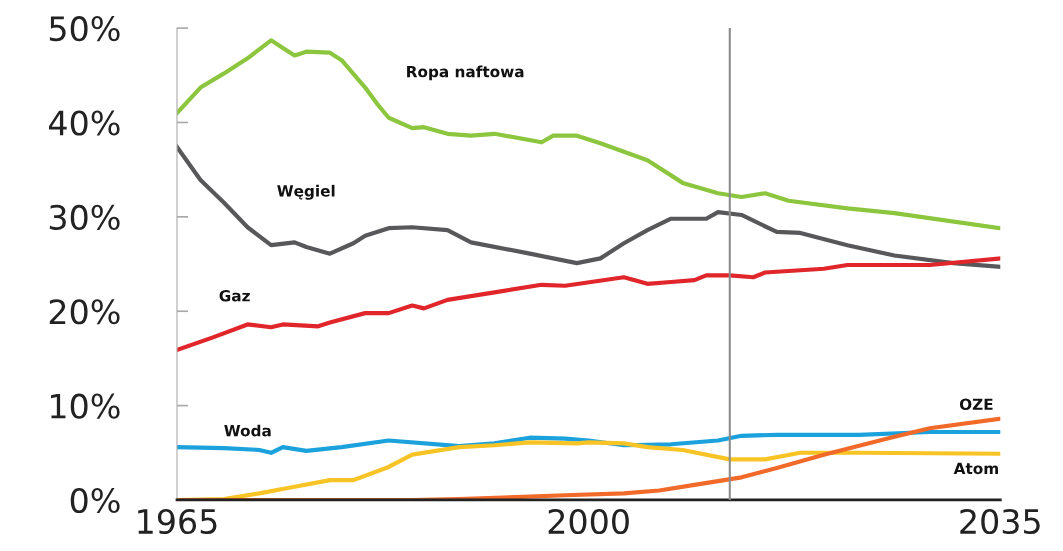 Image resolution: width=1063 pixels, height=551 pixels. What do you see at coordinates (177, 521) in the screenshot?
I see `x-tick-label: 1965` at bounding box center [177, 521].